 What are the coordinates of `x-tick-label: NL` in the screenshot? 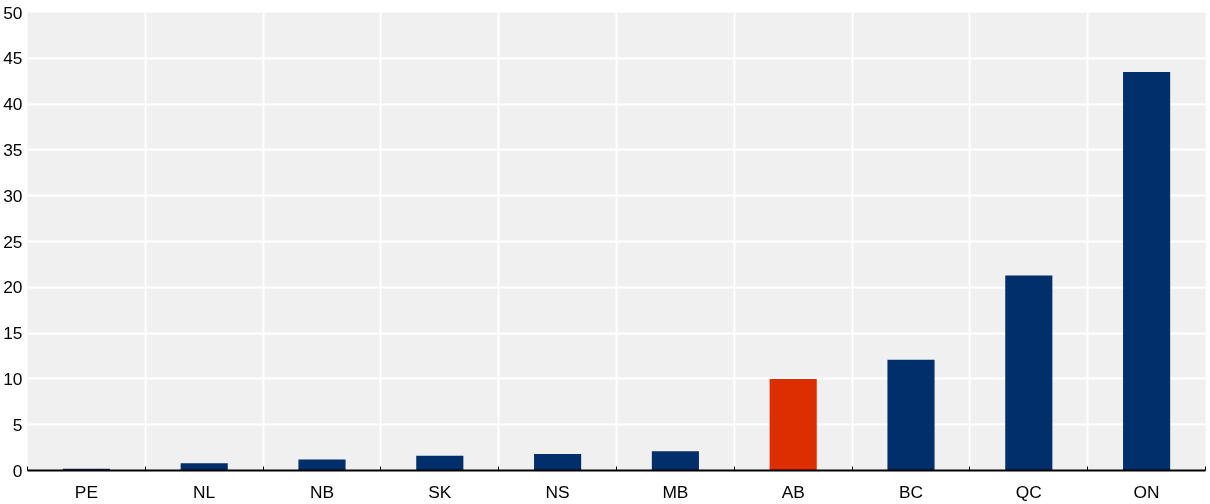 It's located at (204, 491).